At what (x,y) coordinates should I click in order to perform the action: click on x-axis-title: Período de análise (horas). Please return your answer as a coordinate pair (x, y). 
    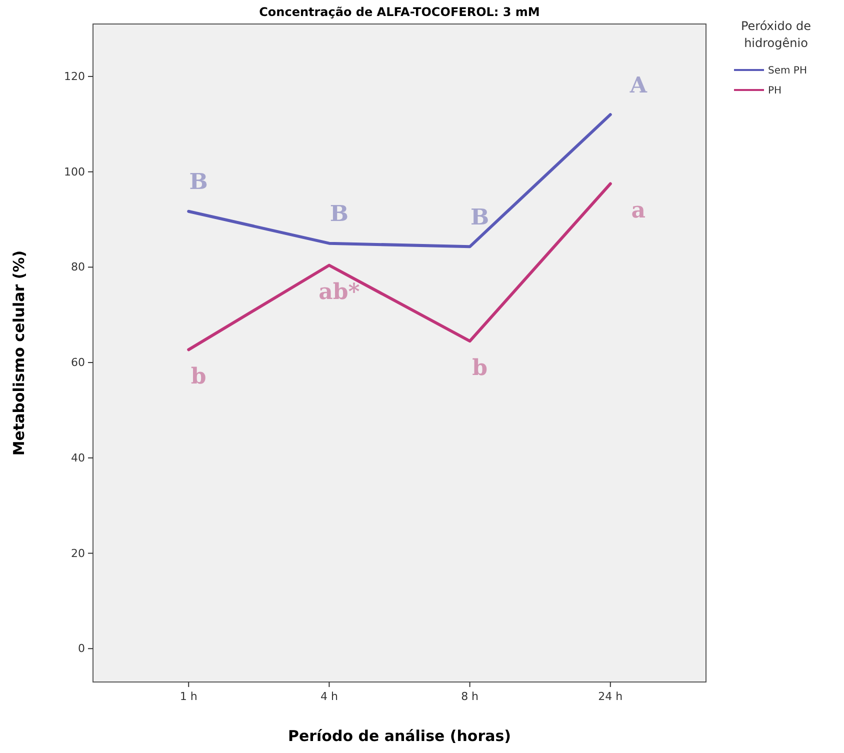
    Looking at the image, I should click on (400, 736).